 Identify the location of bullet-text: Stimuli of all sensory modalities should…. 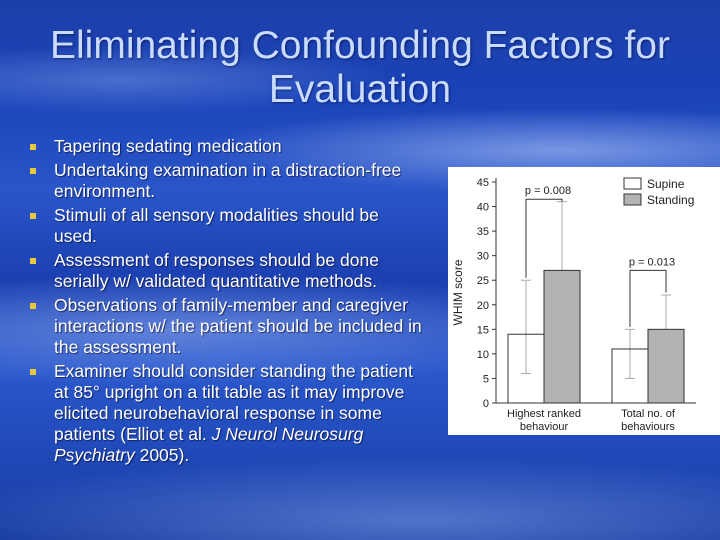
(216, 225).